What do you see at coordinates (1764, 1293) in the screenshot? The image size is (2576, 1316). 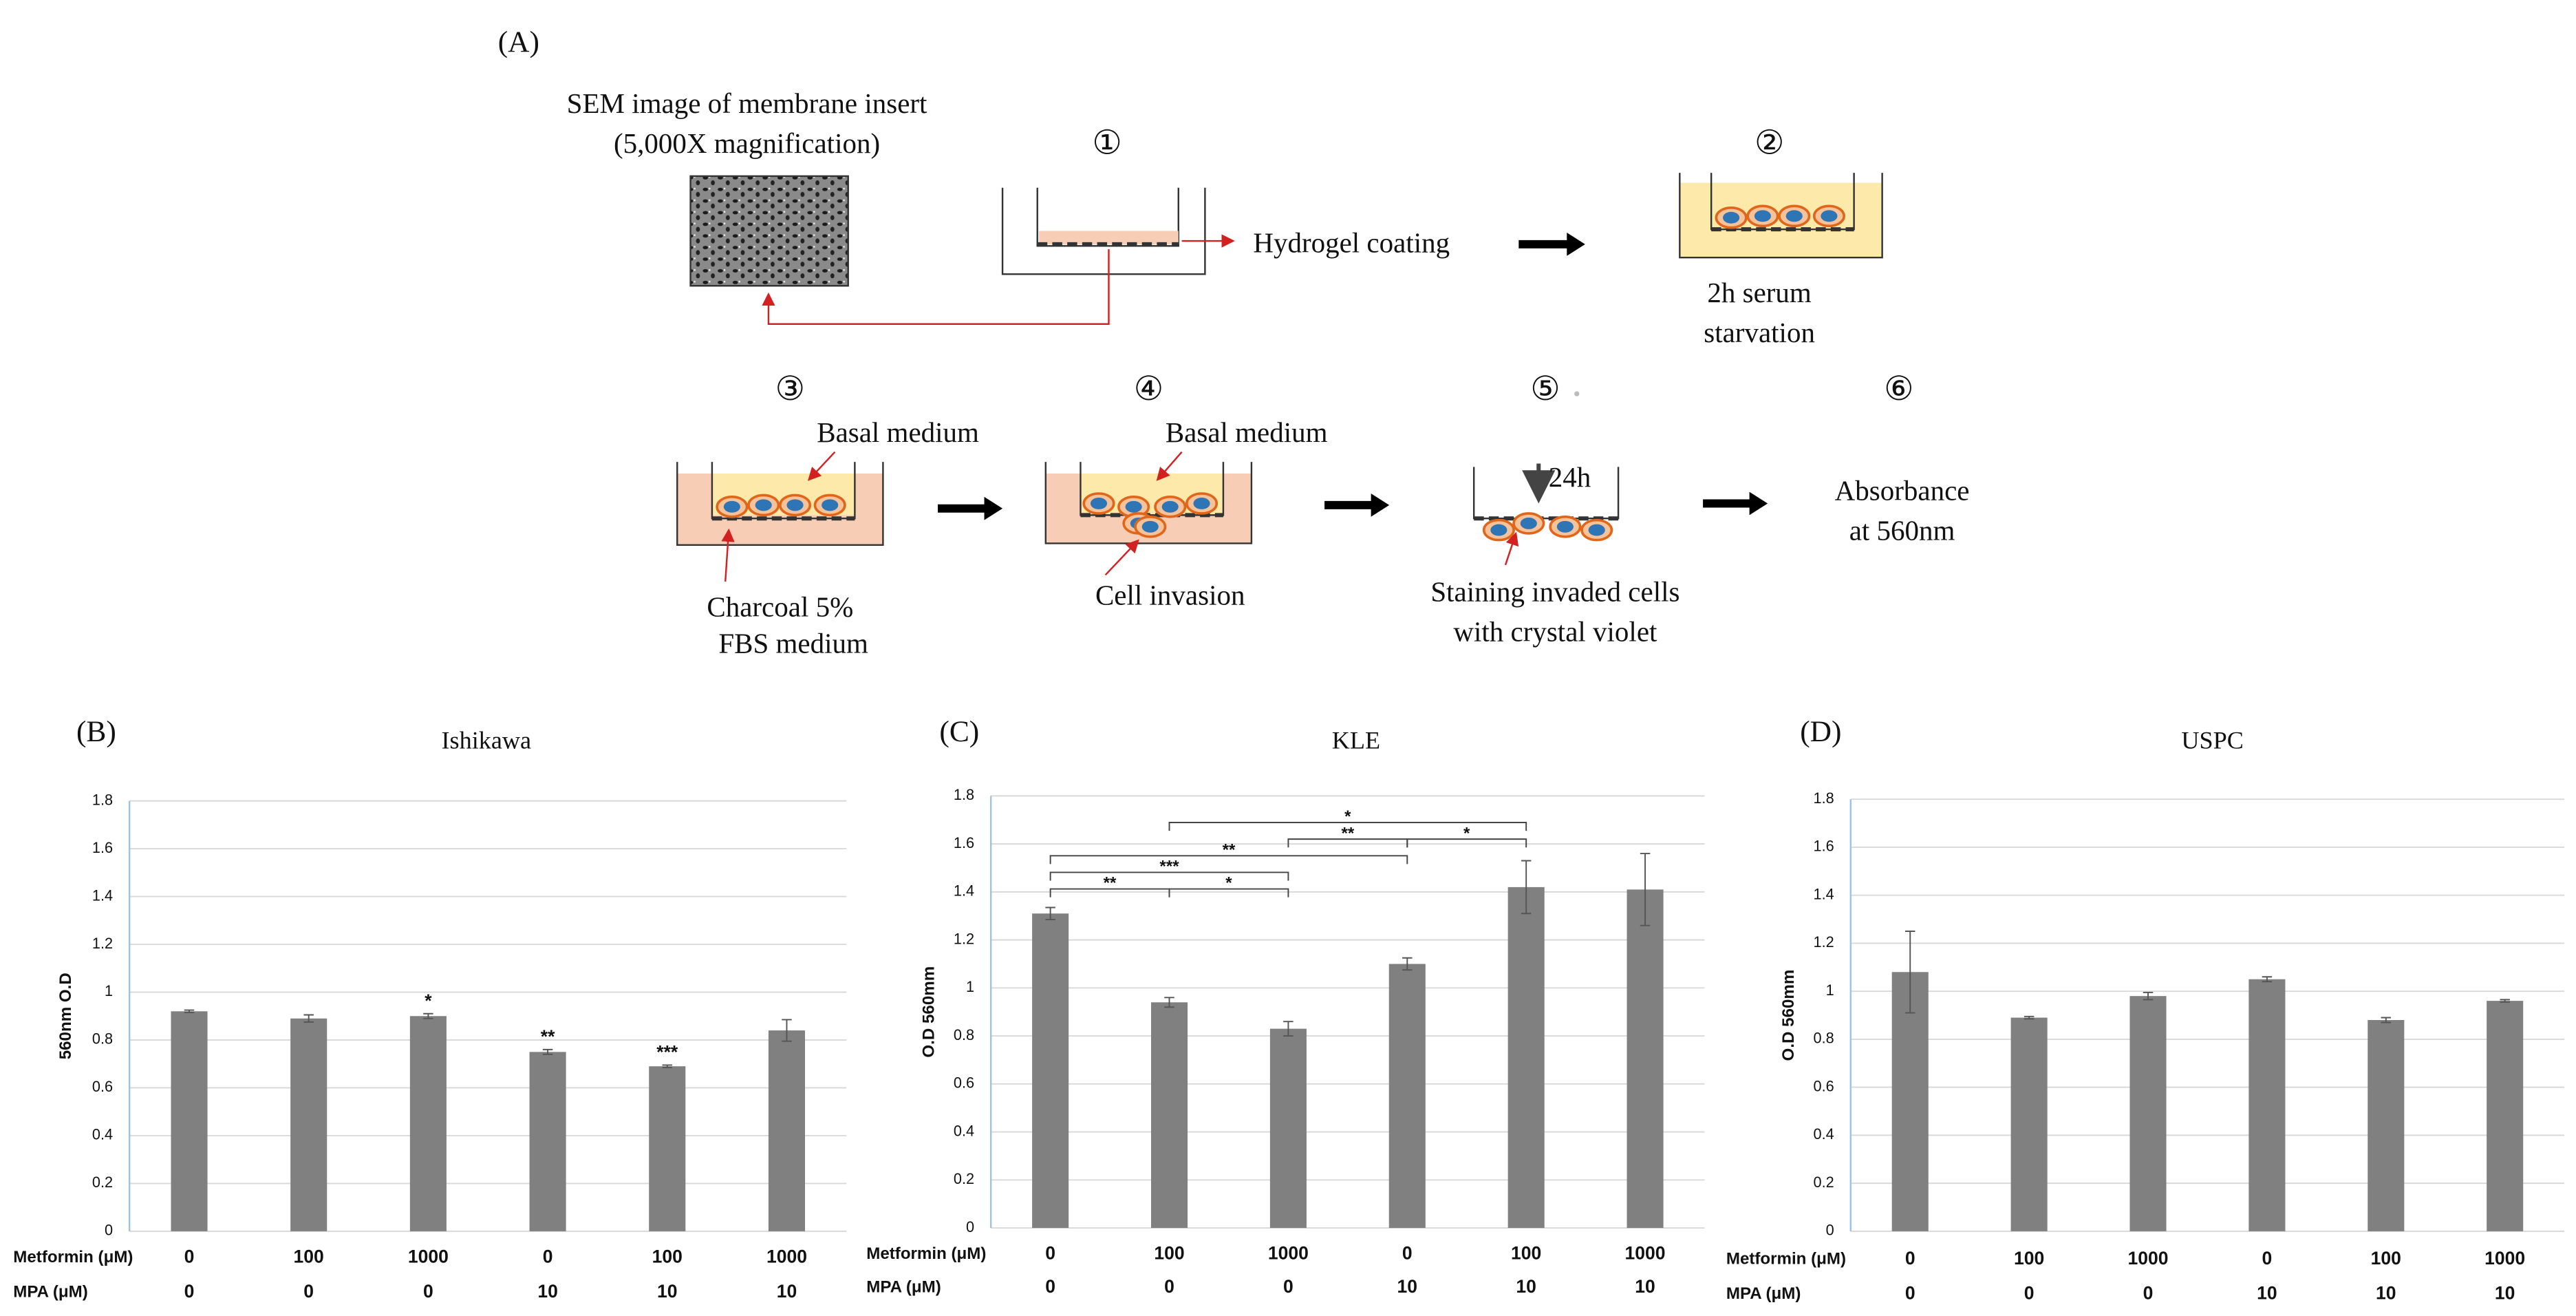 I see `row-label: MPA (μM)` at bounding box center [1764, 1293].